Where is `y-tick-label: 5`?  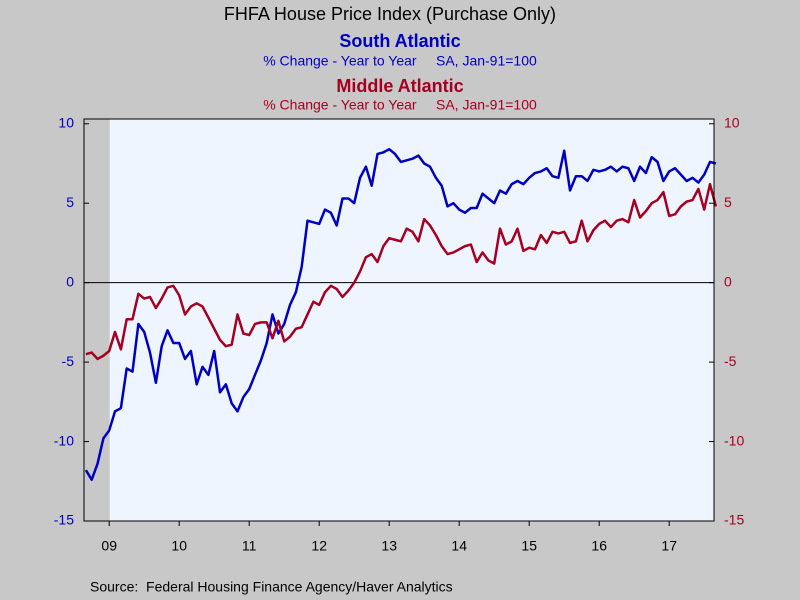
y-tick-label: 5 is located at coordinates (70, 202).